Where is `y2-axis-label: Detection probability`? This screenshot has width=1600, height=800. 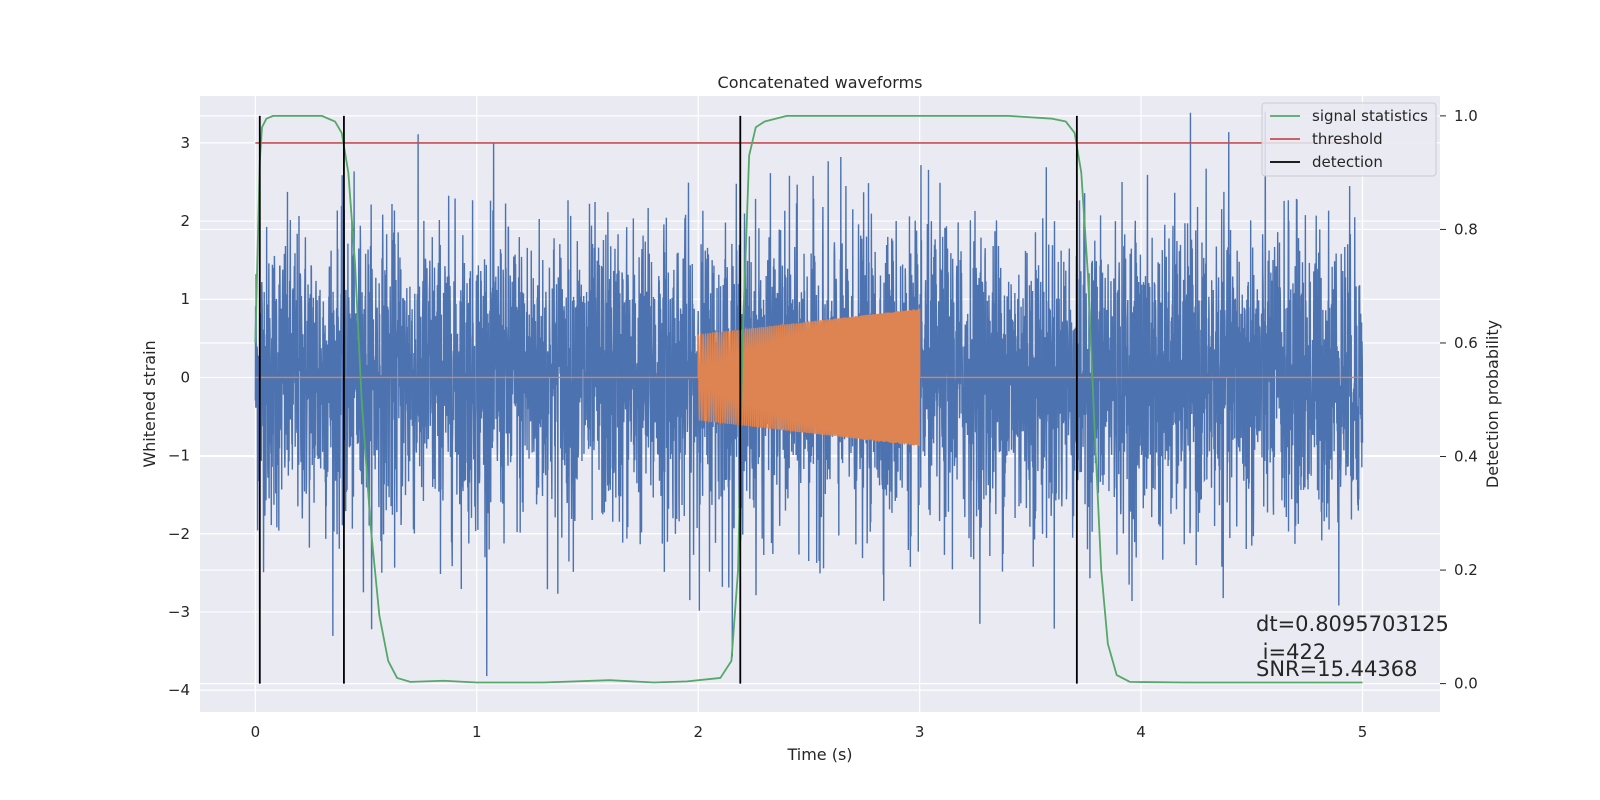 y2-axis-label: Detection probability is located at coordinates (1492, 404).